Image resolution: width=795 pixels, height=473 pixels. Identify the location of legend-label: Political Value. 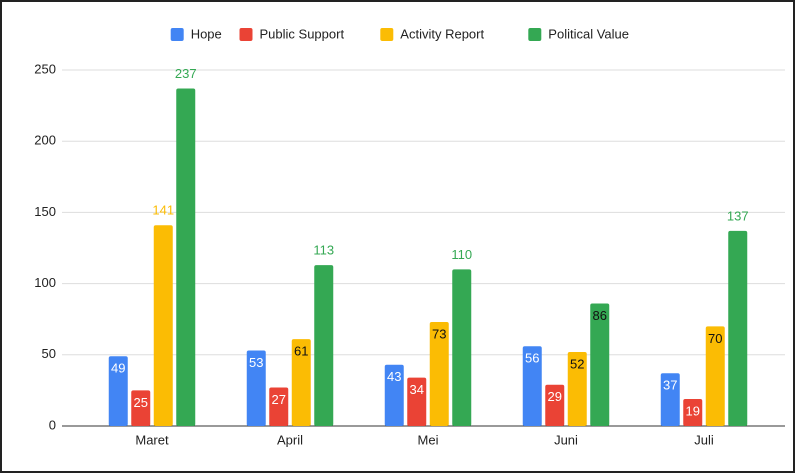
(588, 33).